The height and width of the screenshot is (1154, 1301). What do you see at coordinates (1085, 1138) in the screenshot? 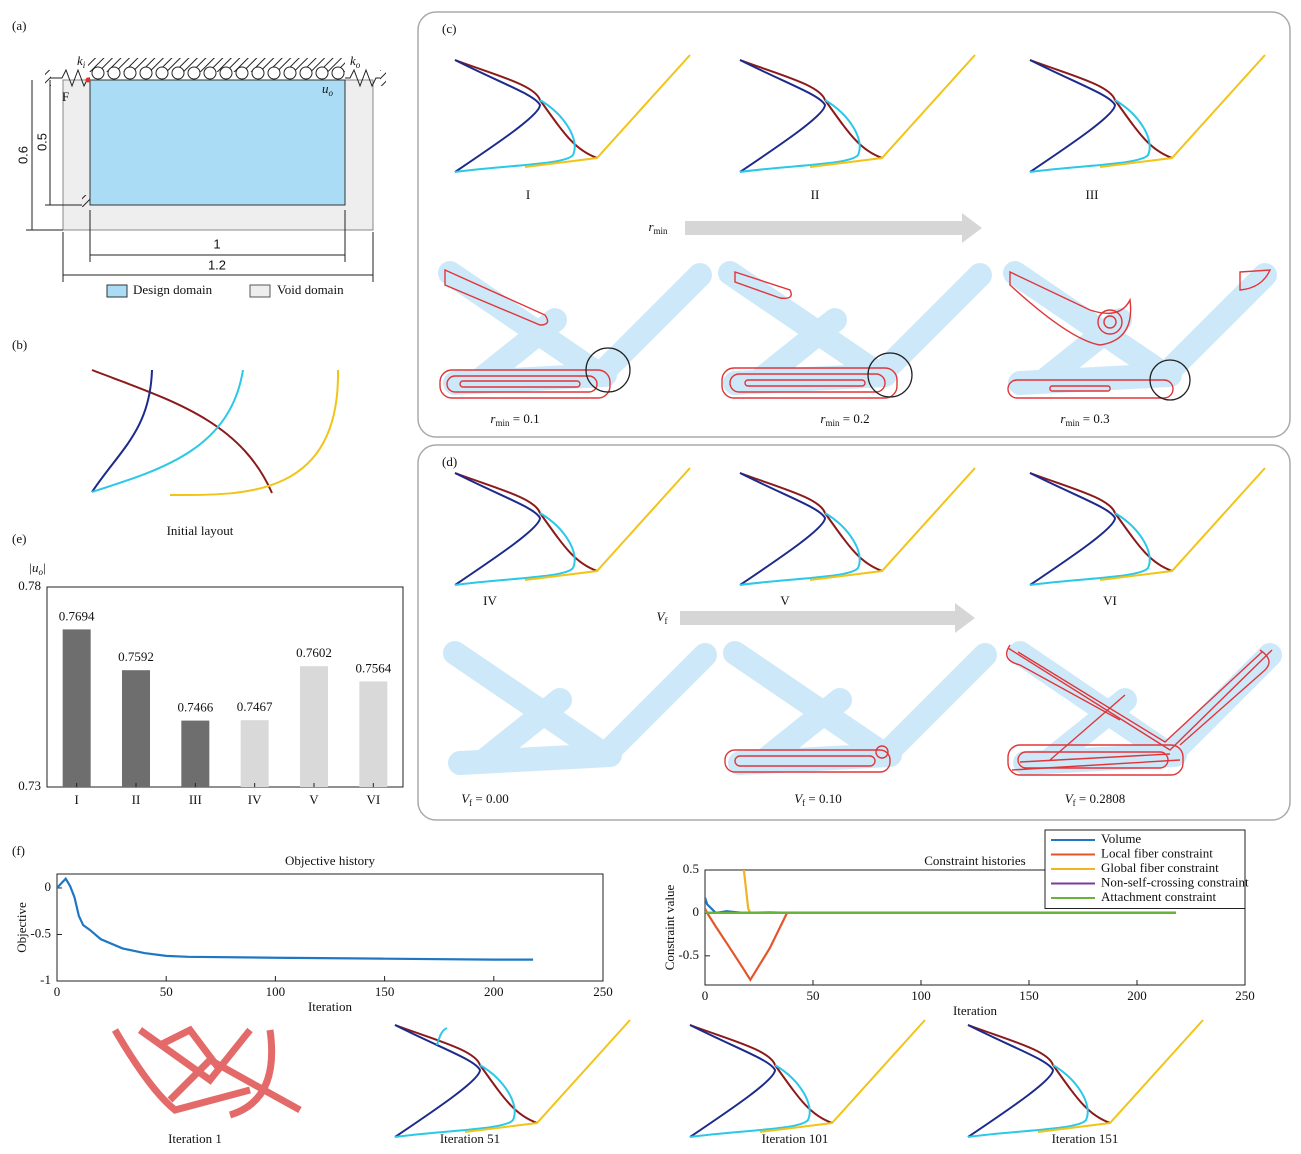
I see `caption: Iteration 151` at bounding box center [1085, 1138].